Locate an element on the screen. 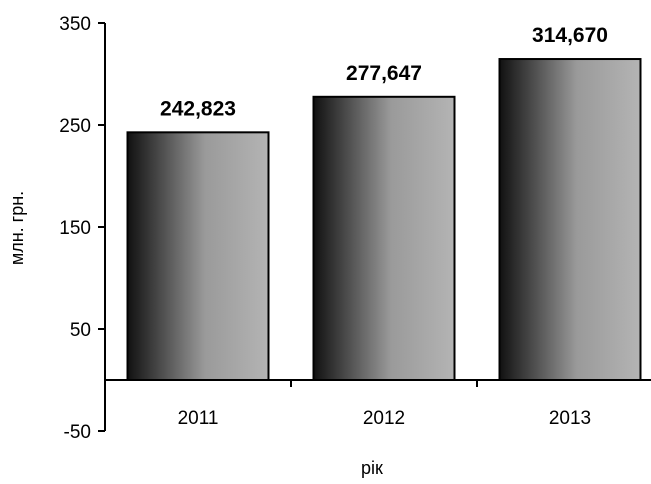 This screenshot has width=651, height=484. y-tick-label: 250 is located at coordinates (75, 126).